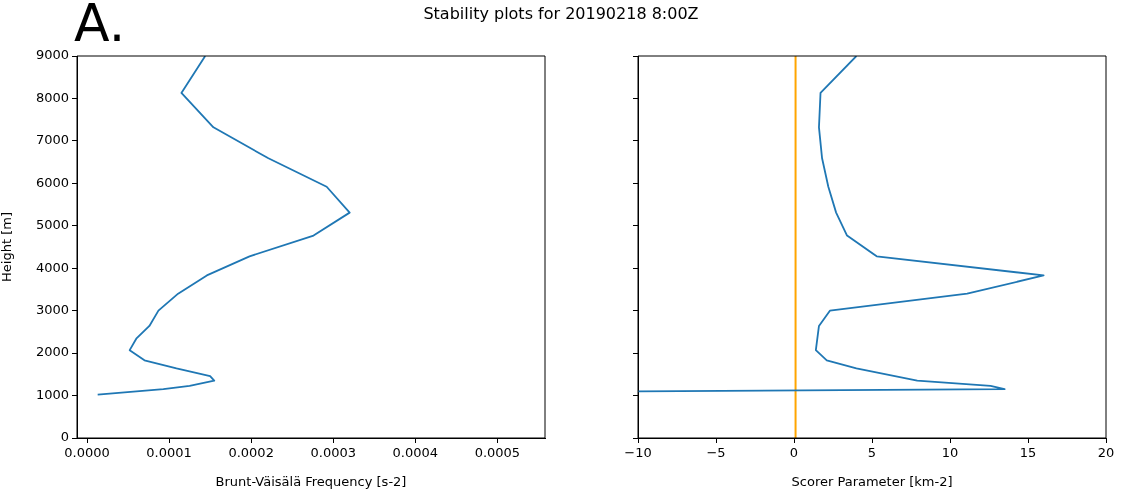 This screenshot has width=1122, height=490. I want to click on x-tick-label: 10, so click(950, 453).